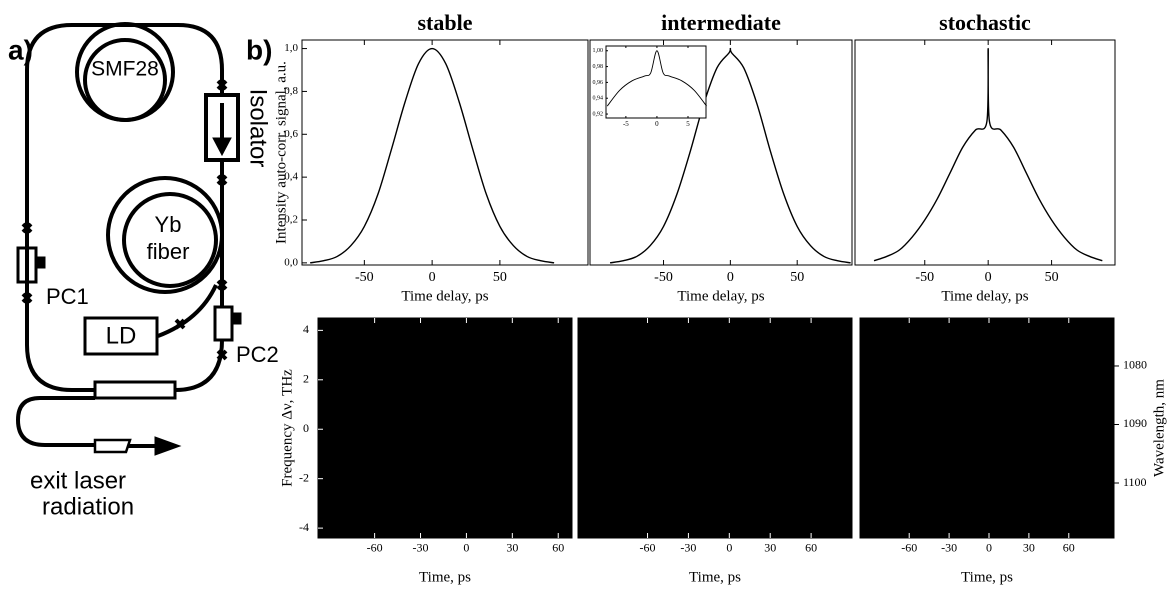  What do you see at coordinates (41, 262) in the screenshot?
I see `pc1-knob` at bounding box center [41, 262].